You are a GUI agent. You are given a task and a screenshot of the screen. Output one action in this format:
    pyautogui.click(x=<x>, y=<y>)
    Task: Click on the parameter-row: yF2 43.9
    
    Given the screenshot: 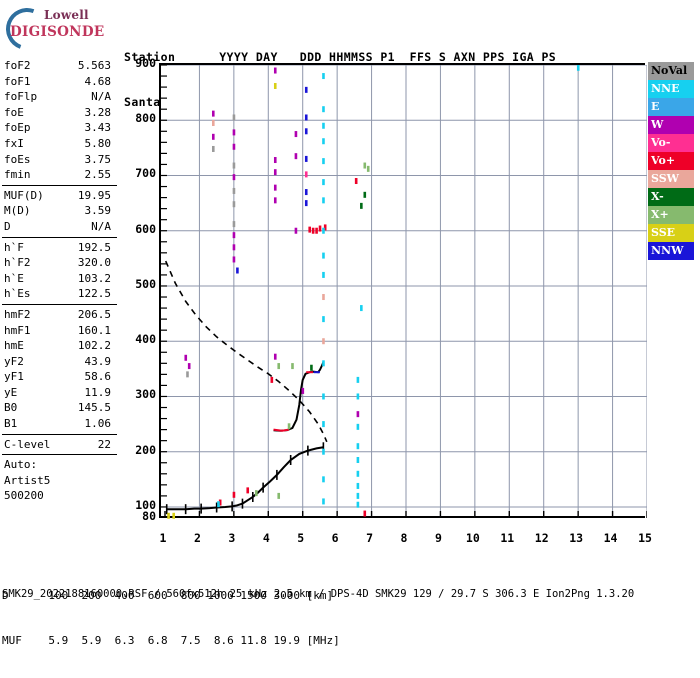 What is the action you would take?
    pyautogui.click(x=57, y=362)
    